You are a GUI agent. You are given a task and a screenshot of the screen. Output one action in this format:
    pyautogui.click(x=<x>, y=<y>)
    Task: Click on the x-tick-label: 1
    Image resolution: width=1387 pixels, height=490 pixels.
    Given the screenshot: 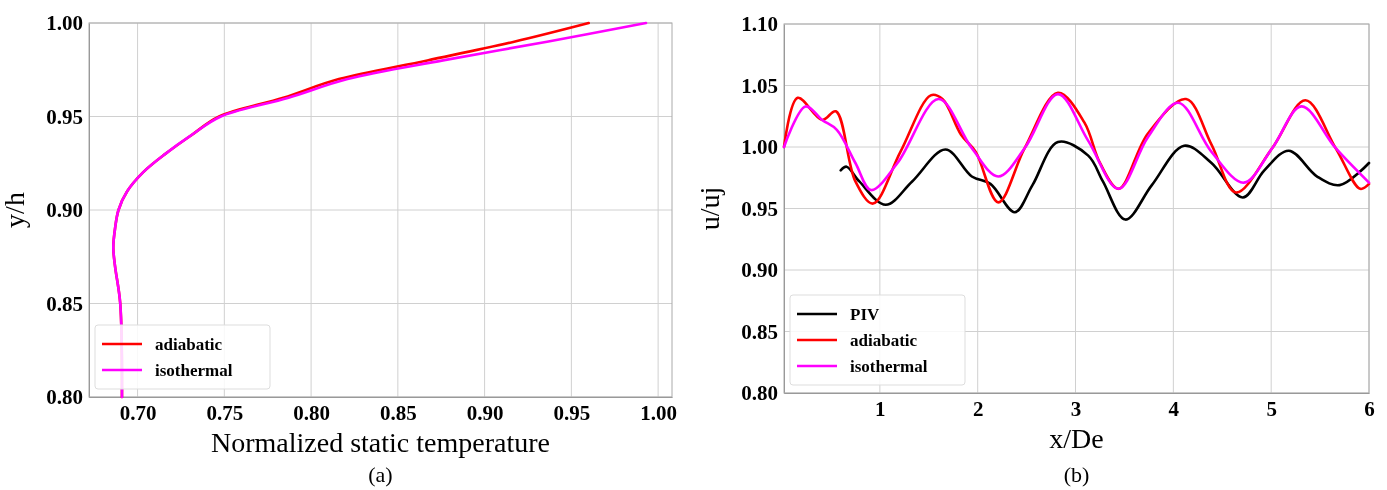 What is the action you would take?
    pyautogui.click(x=880, y=408)
    